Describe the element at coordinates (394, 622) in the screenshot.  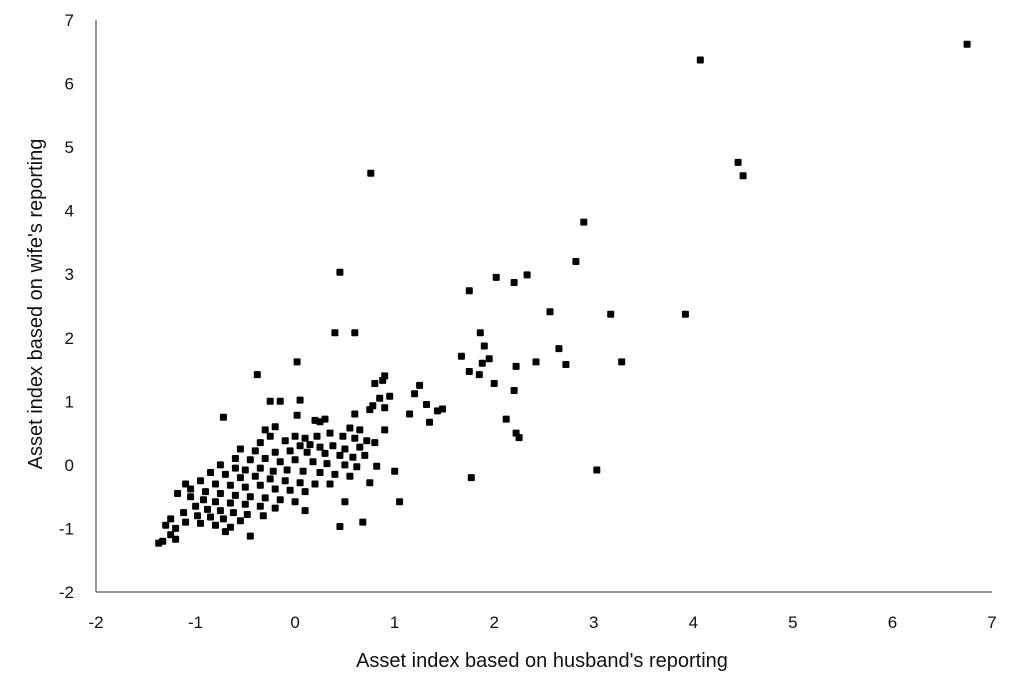
I see `x-tick-label: 1` at that location.